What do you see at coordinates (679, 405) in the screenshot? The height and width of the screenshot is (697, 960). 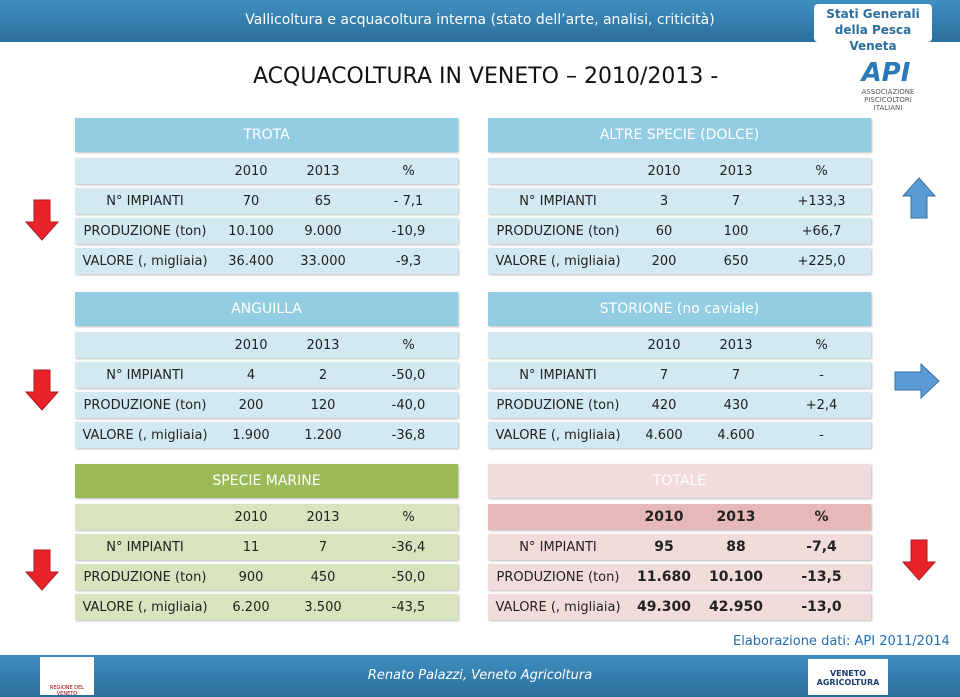 I see `table-row: PRODUZIONE (ton) 420 430 +2,4` at bounding box center [679, 405].